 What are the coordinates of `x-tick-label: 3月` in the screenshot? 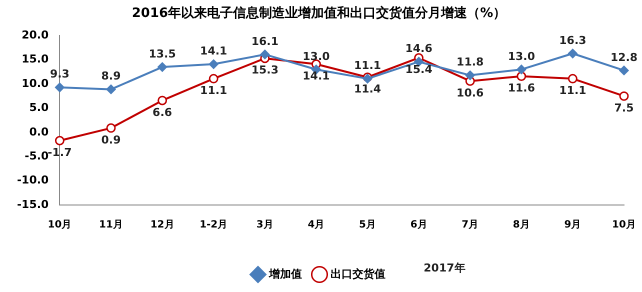 It's located at (265, 225).